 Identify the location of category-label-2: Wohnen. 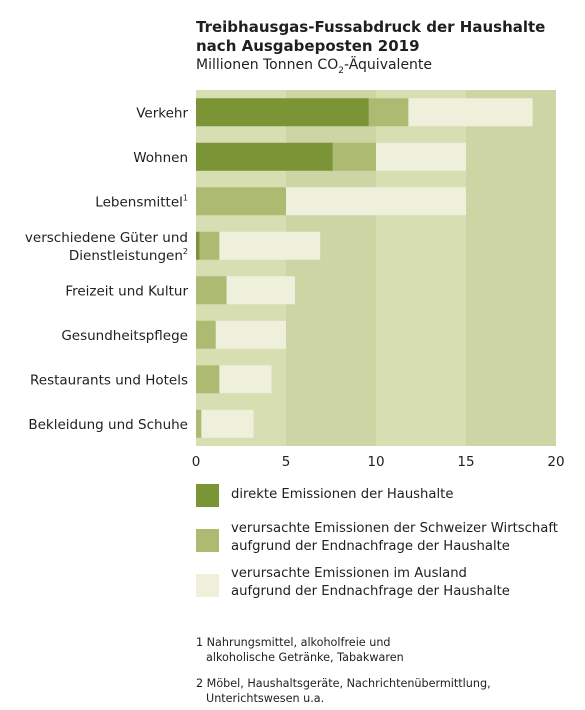
(160, 158).